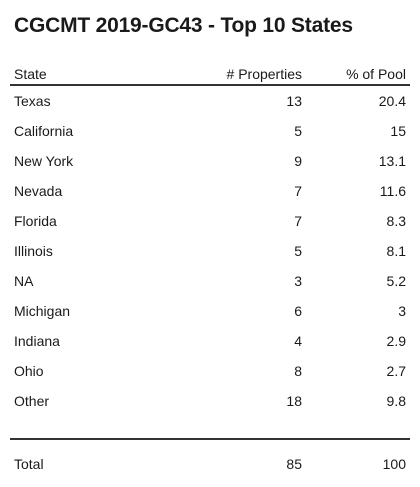 The image size is (420, 487). What do you see at coordinates (358, 75) in the screenshot?
I see `header-pct-of-pool: % of Pool` at bounding box center [358, 75].